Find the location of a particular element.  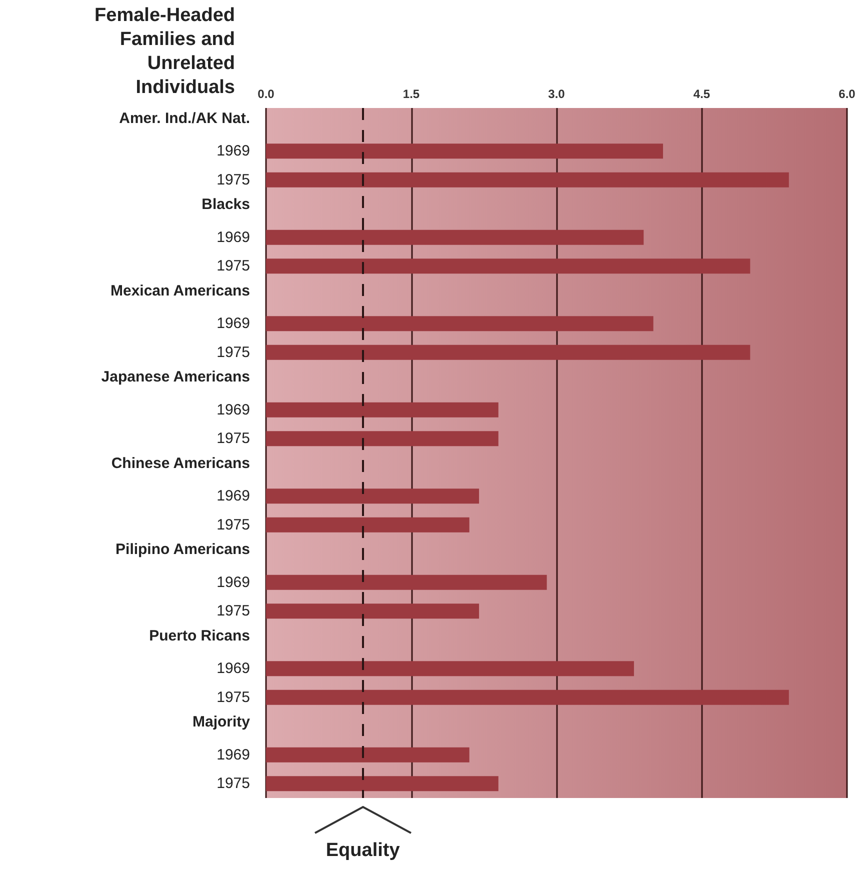

y-tick-label: Chinese Americans is located at coordinates (180, 463).